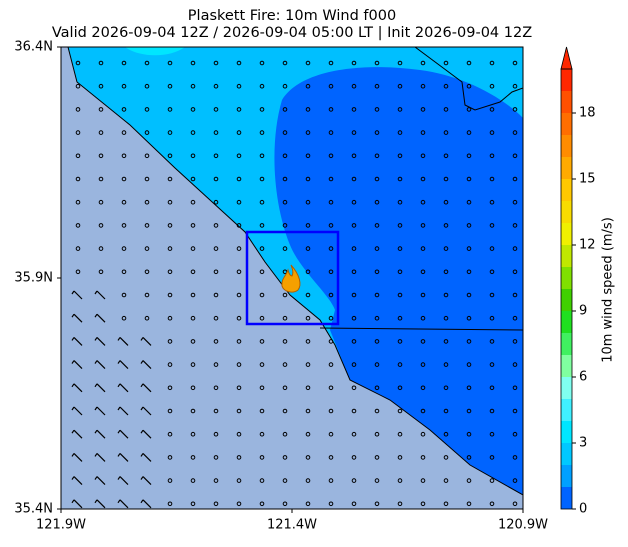  What do you see at coordinates (33, 278) in the screenshot?
I see `y-tick-label: 35.9N` at bounding box center [33, 278].